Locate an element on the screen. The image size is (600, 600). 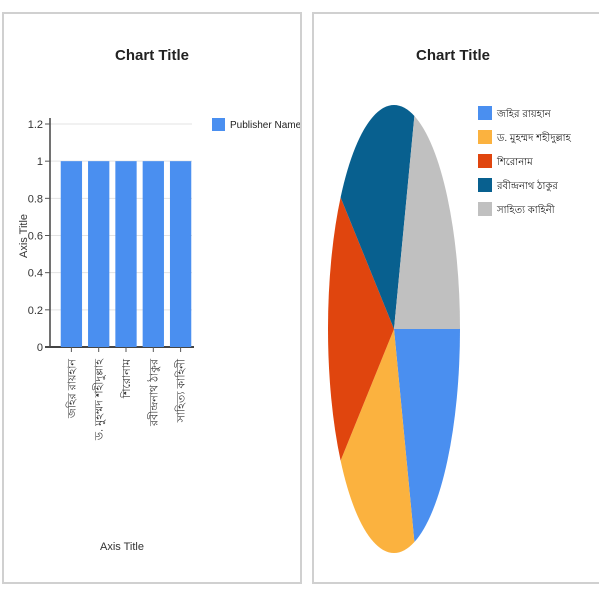
bar-y-tick-label: 1 is located at coordinates (40, 162).